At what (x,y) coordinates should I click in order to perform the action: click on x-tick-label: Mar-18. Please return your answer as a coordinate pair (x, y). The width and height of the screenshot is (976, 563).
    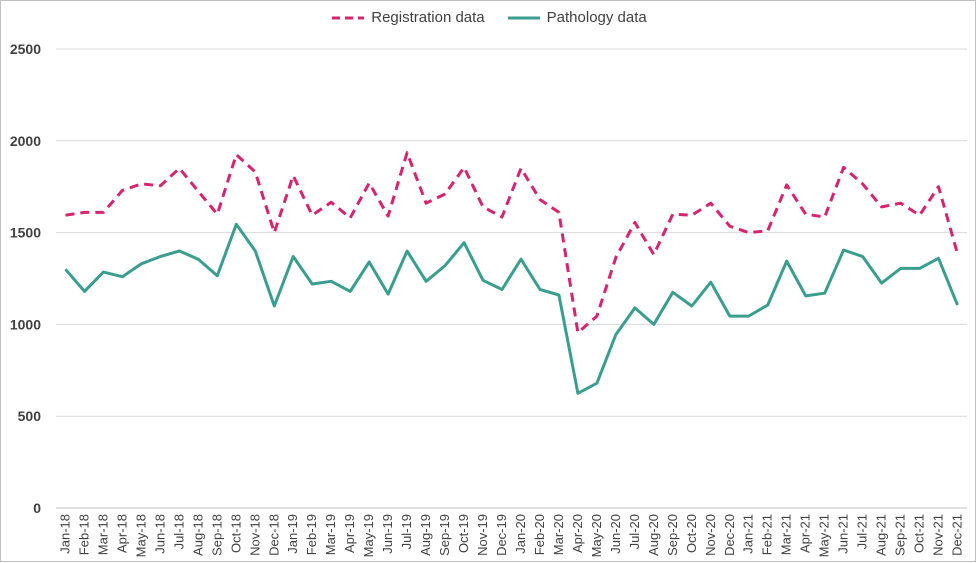
    Looking at the image, I should click on (102, 534).